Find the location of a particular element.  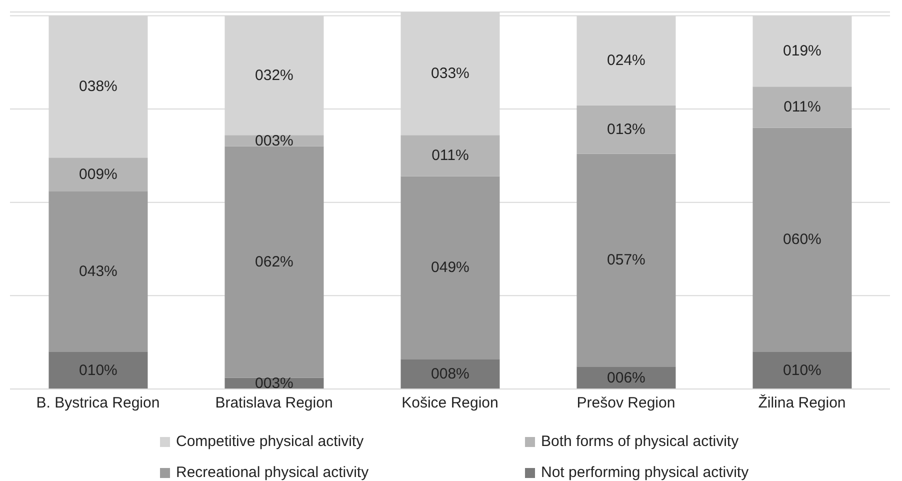

data-label: 006% is located at coordinates (626, 377).